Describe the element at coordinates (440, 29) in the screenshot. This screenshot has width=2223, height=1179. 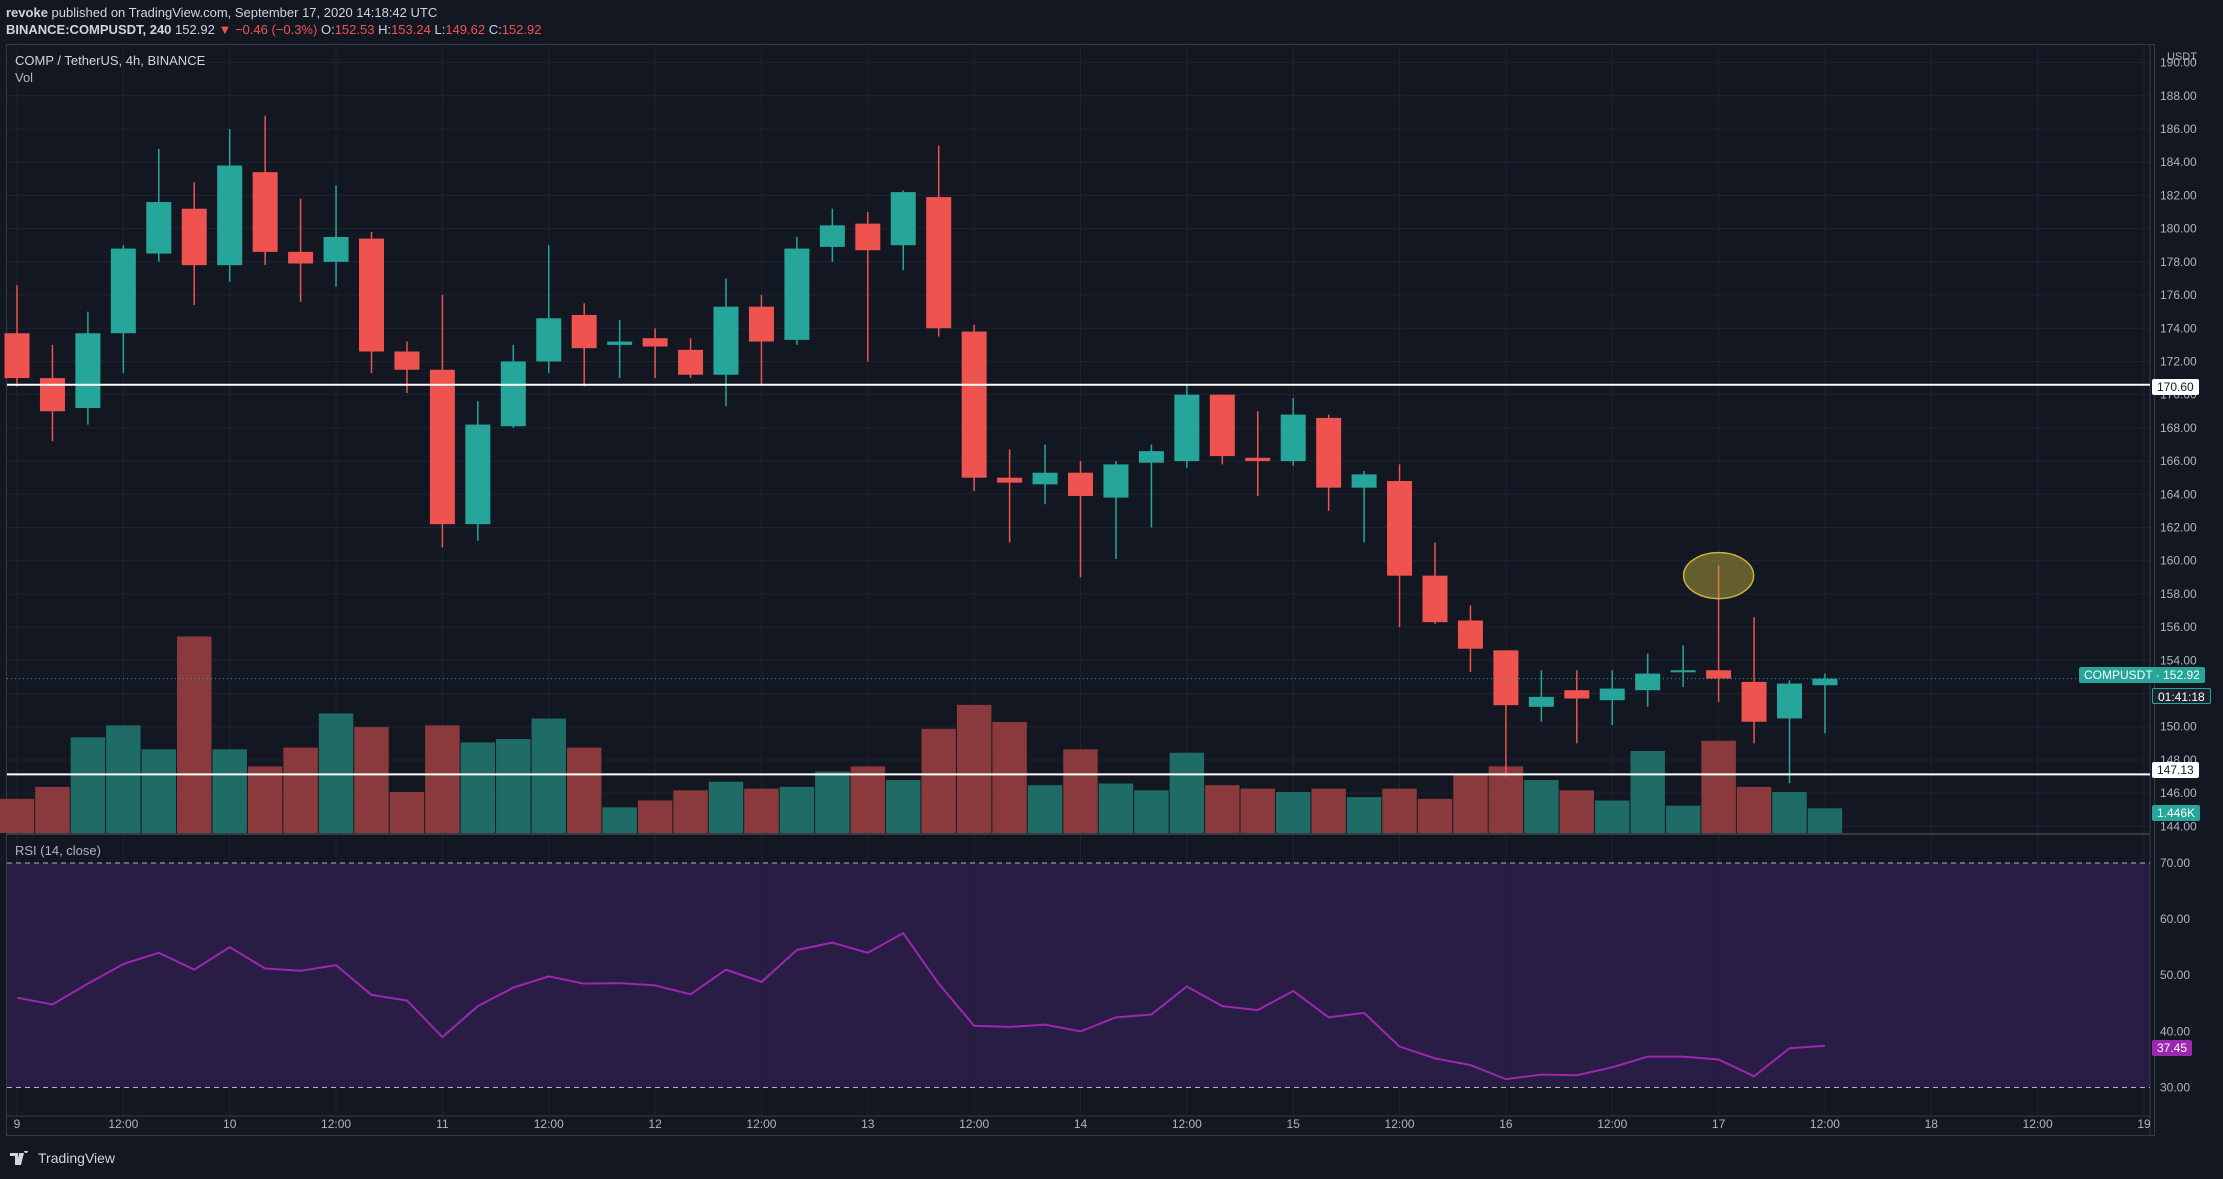
I see `low-label: L:` at that location.